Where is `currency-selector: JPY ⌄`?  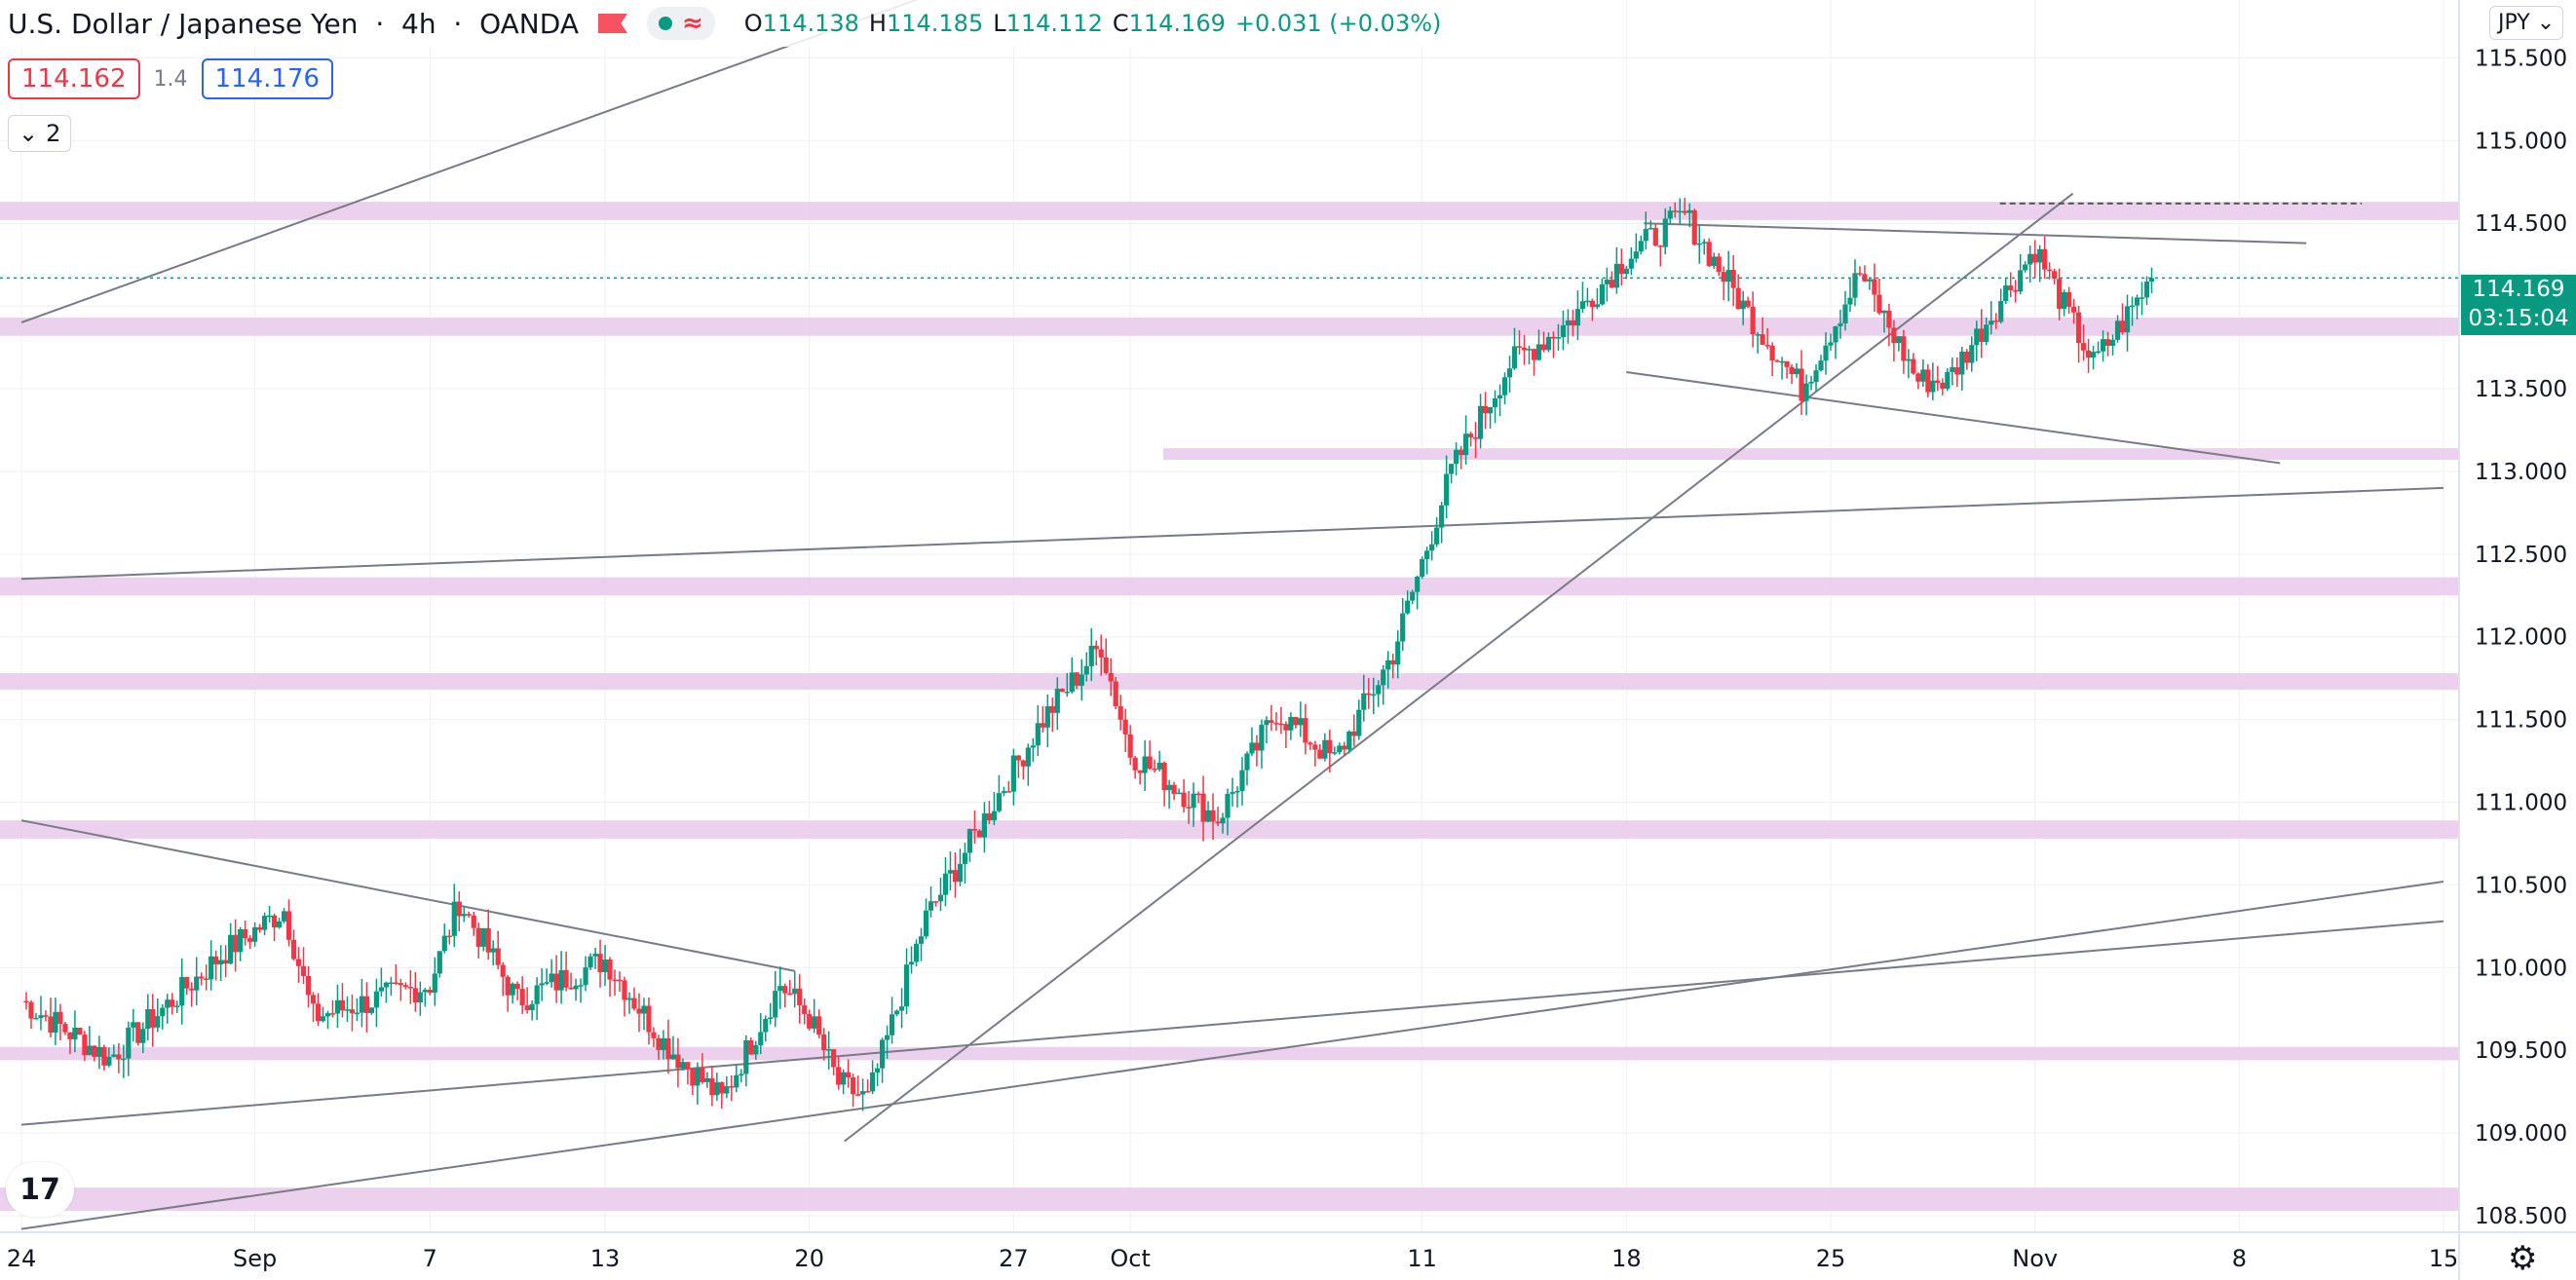 currency-selector: JPY ⌄ is located at coordinates (2526, 23).